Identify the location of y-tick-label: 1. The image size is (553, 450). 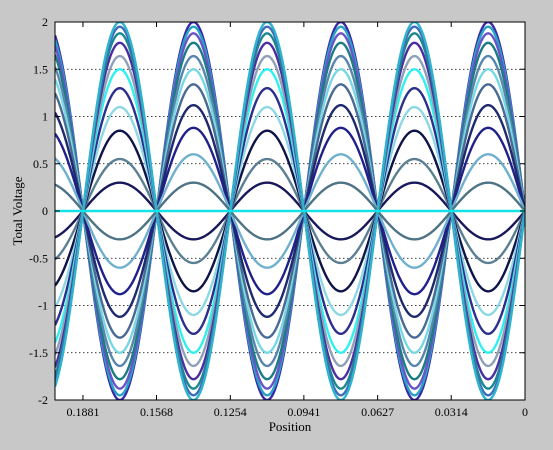
(45, 117).